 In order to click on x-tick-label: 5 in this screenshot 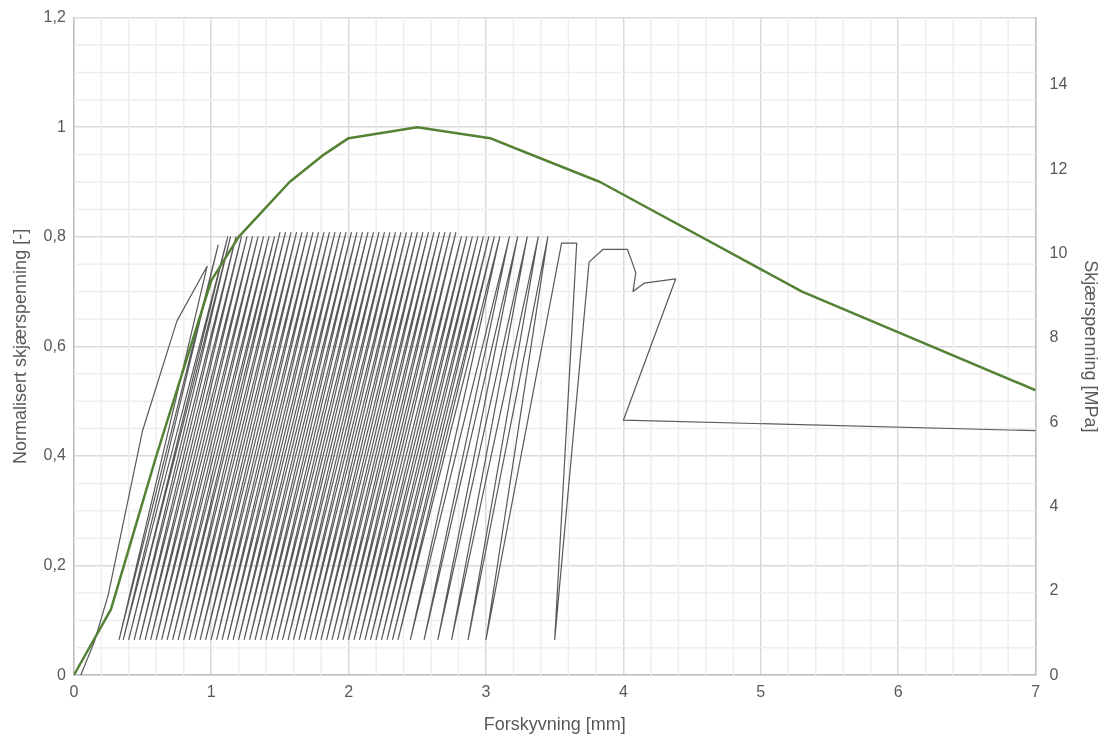, I will do `click(761, 692)`.